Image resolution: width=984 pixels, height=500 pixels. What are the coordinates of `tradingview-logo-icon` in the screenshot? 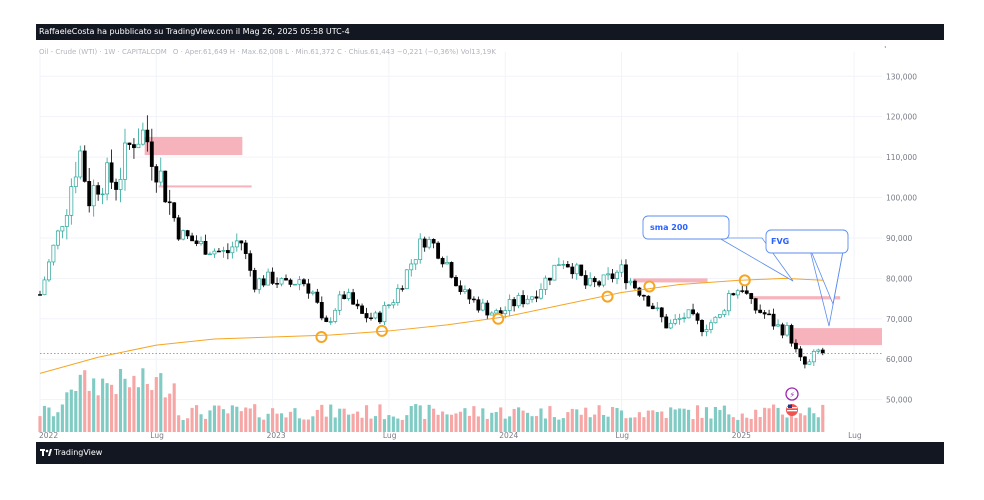 It's located at (46, 453).